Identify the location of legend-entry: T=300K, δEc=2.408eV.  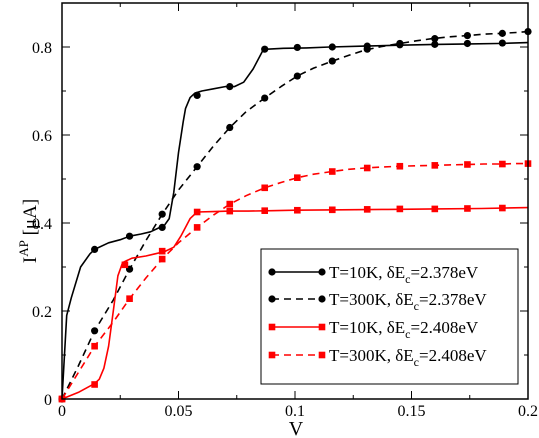
(377, 357).